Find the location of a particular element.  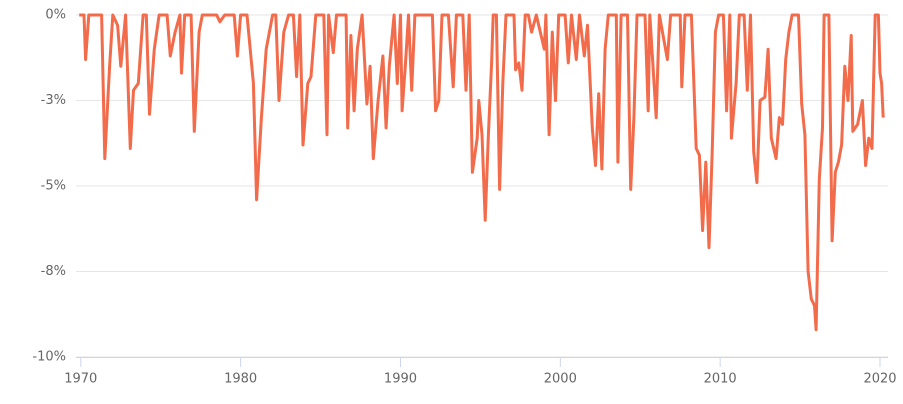

y-tick-label: -3% is located at coordinates (53, 100).